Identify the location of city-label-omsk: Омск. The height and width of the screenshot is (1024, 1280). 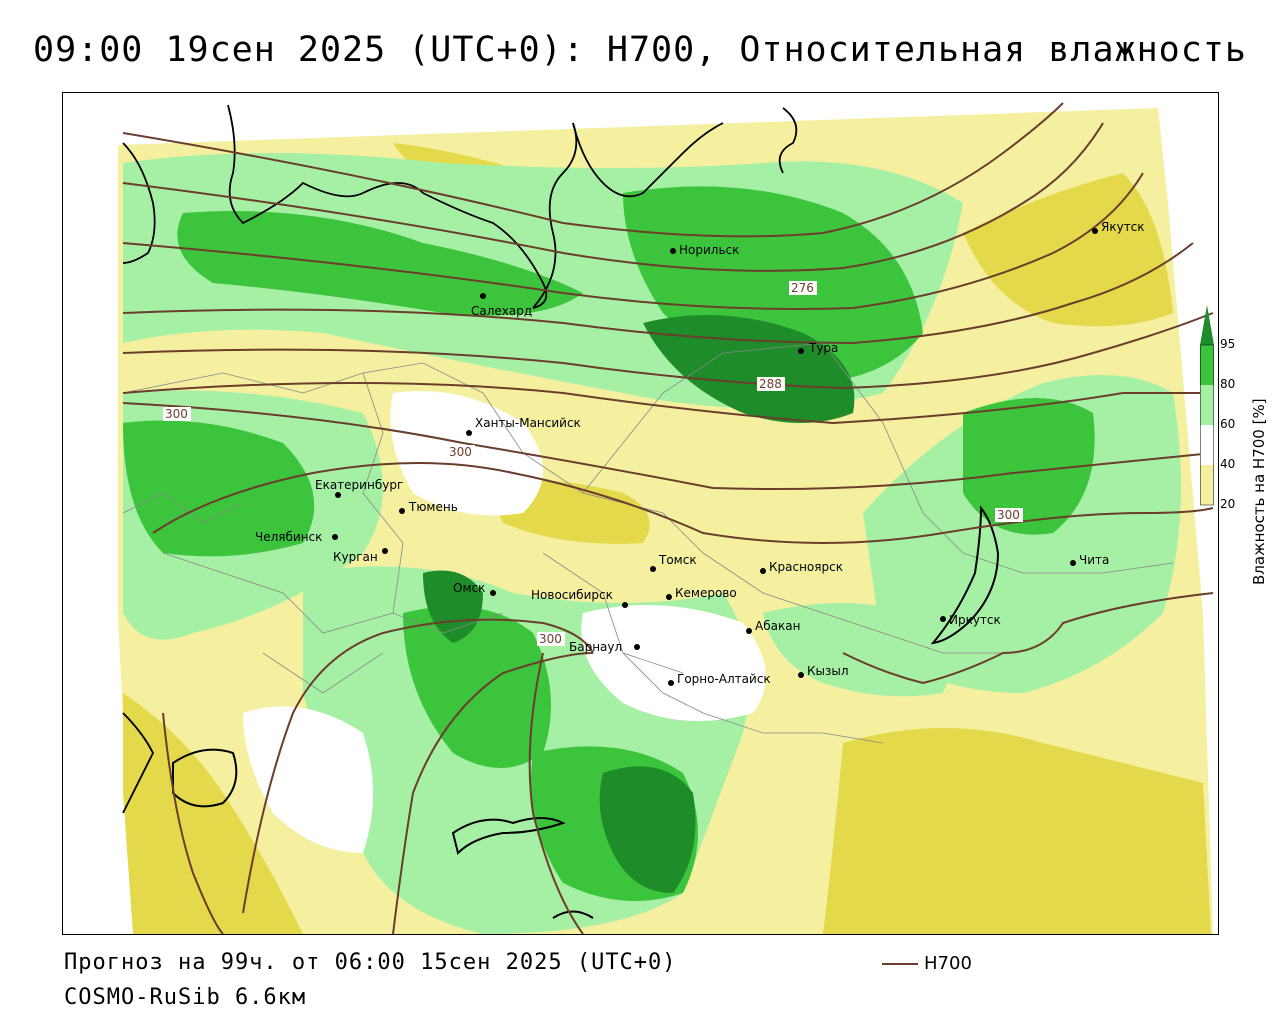
(469, 588).